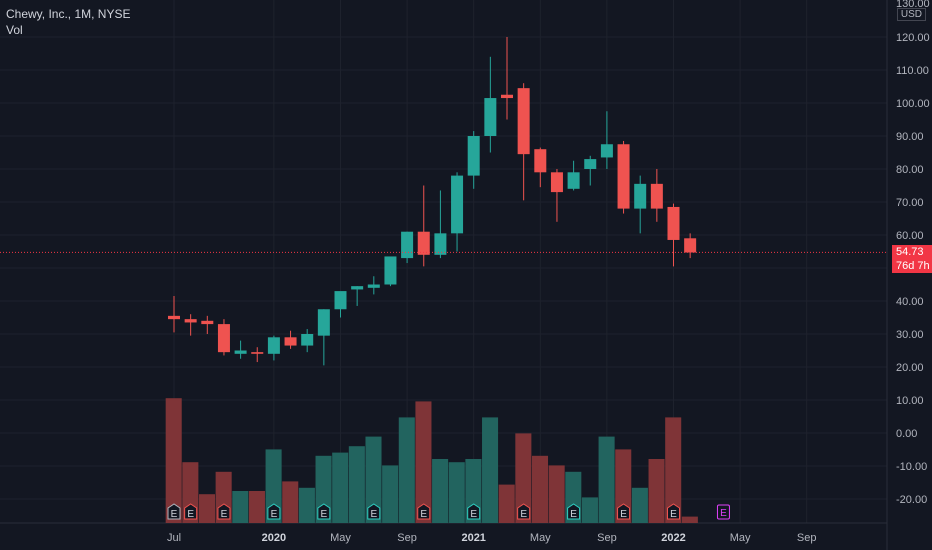 Image resolution: width=932 pixels, height=550 pixels. What do you see at coordinates (911, 467) in the screenshot?
I see `price-tick-label: -10.00` at bounding box center [911, 467].